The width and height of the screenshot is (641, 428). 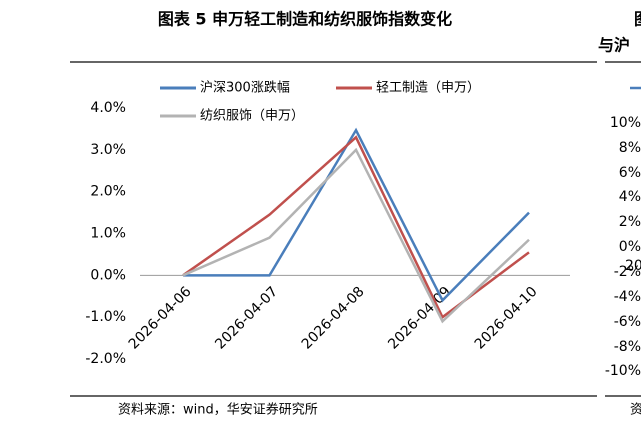 What do you see at coordinates (108, 275) in the screenshot?
I see `y-tick-label: 0.0%` at bounding box center [108, 275].